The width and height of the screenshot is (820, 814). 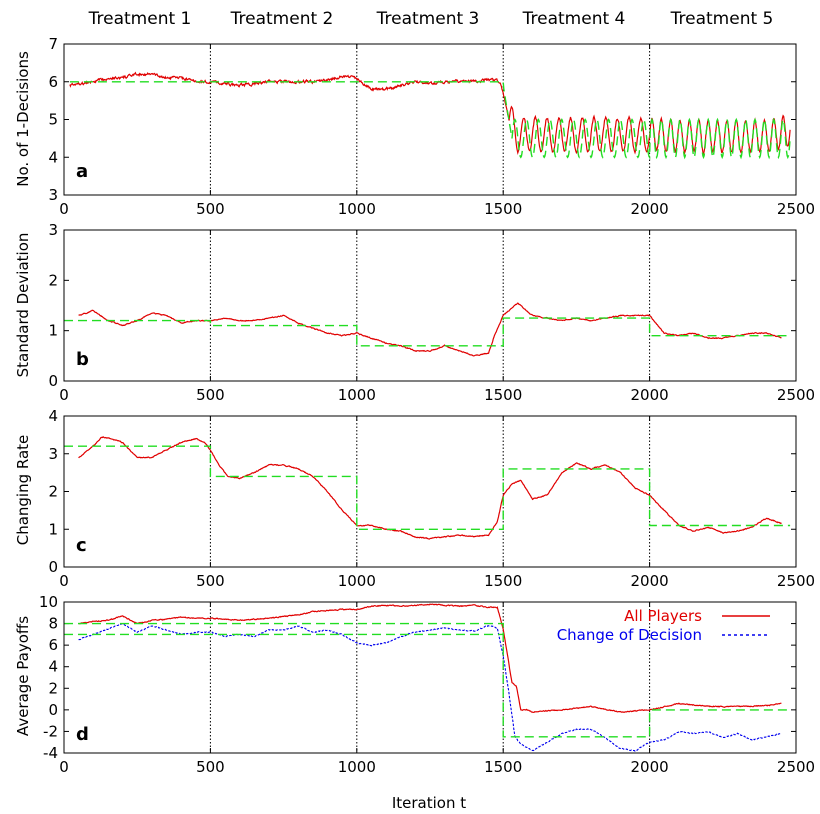 What do you see at coordinates (650, 767) in the screenshot?
I see `panel-d-xtick-label-4: 2000` at bounding box center [650, 767].